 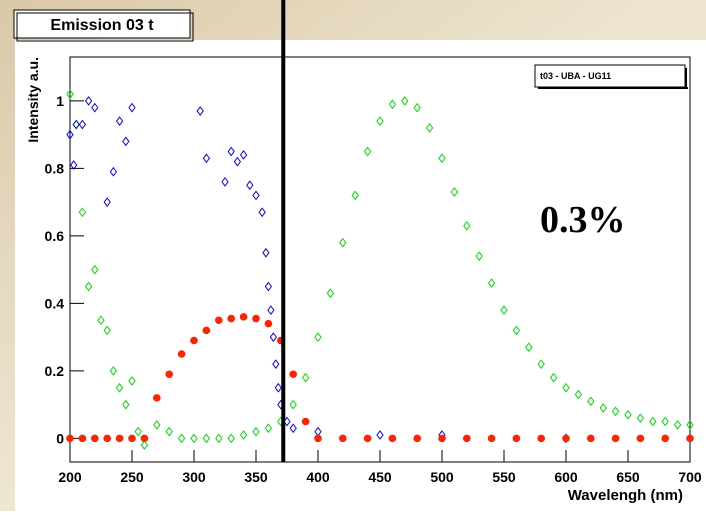 I want to click on x-tick-label: 300, so click(x=194, y=477).